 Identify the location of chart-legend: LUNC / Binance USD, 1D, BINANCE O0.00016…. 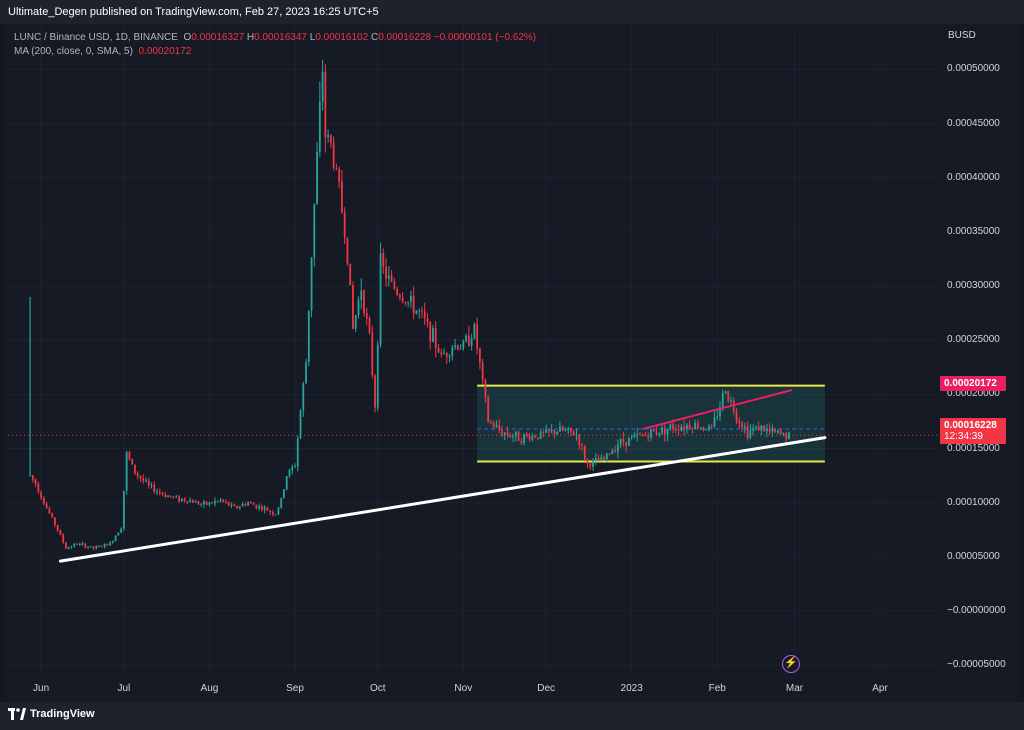
(275, 45).